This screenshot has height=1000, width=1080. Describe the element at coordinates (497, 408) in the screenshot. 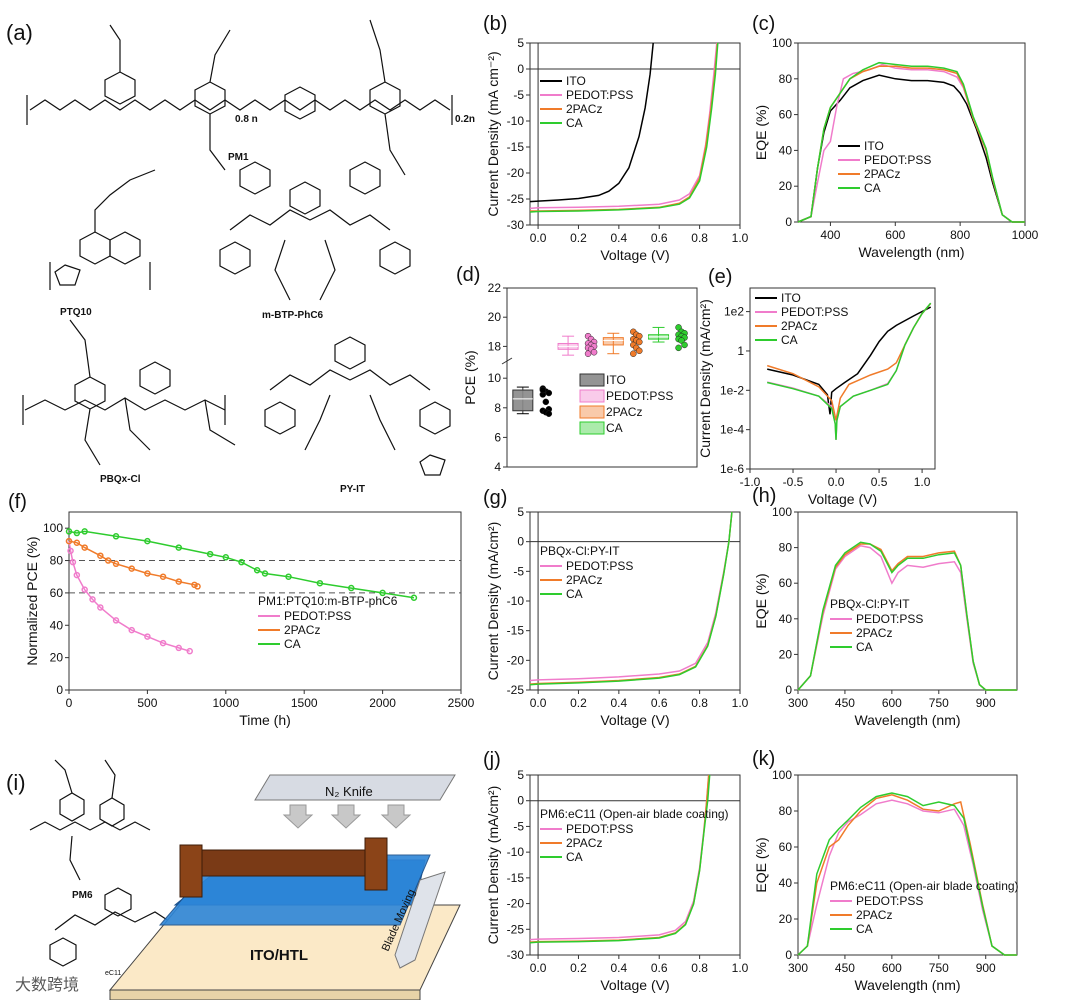

I see `y-tick-label: 8` at that location.